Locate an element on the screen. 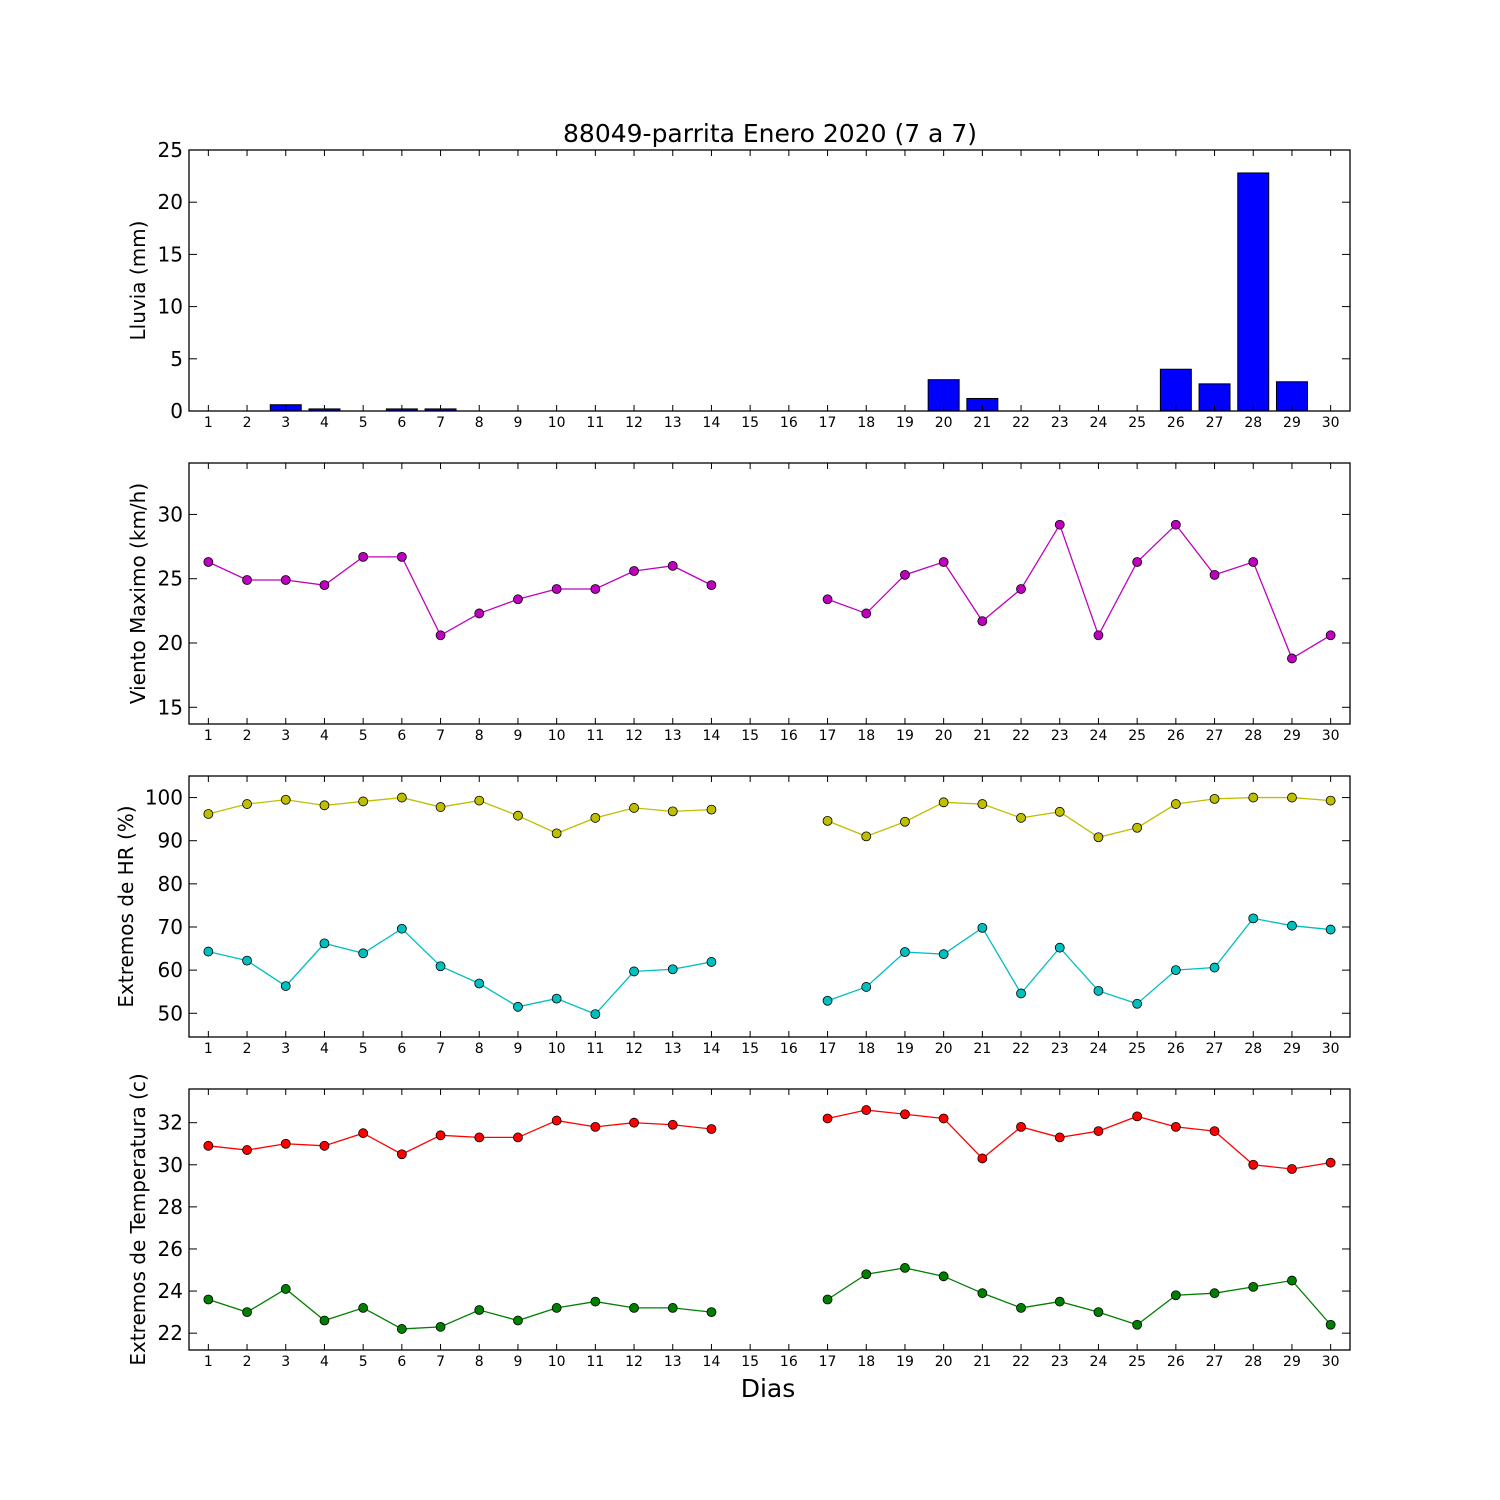 This screenshot has width=1500, height=1500. y-tick-label: 22 is located at coordinates (170, 1333).